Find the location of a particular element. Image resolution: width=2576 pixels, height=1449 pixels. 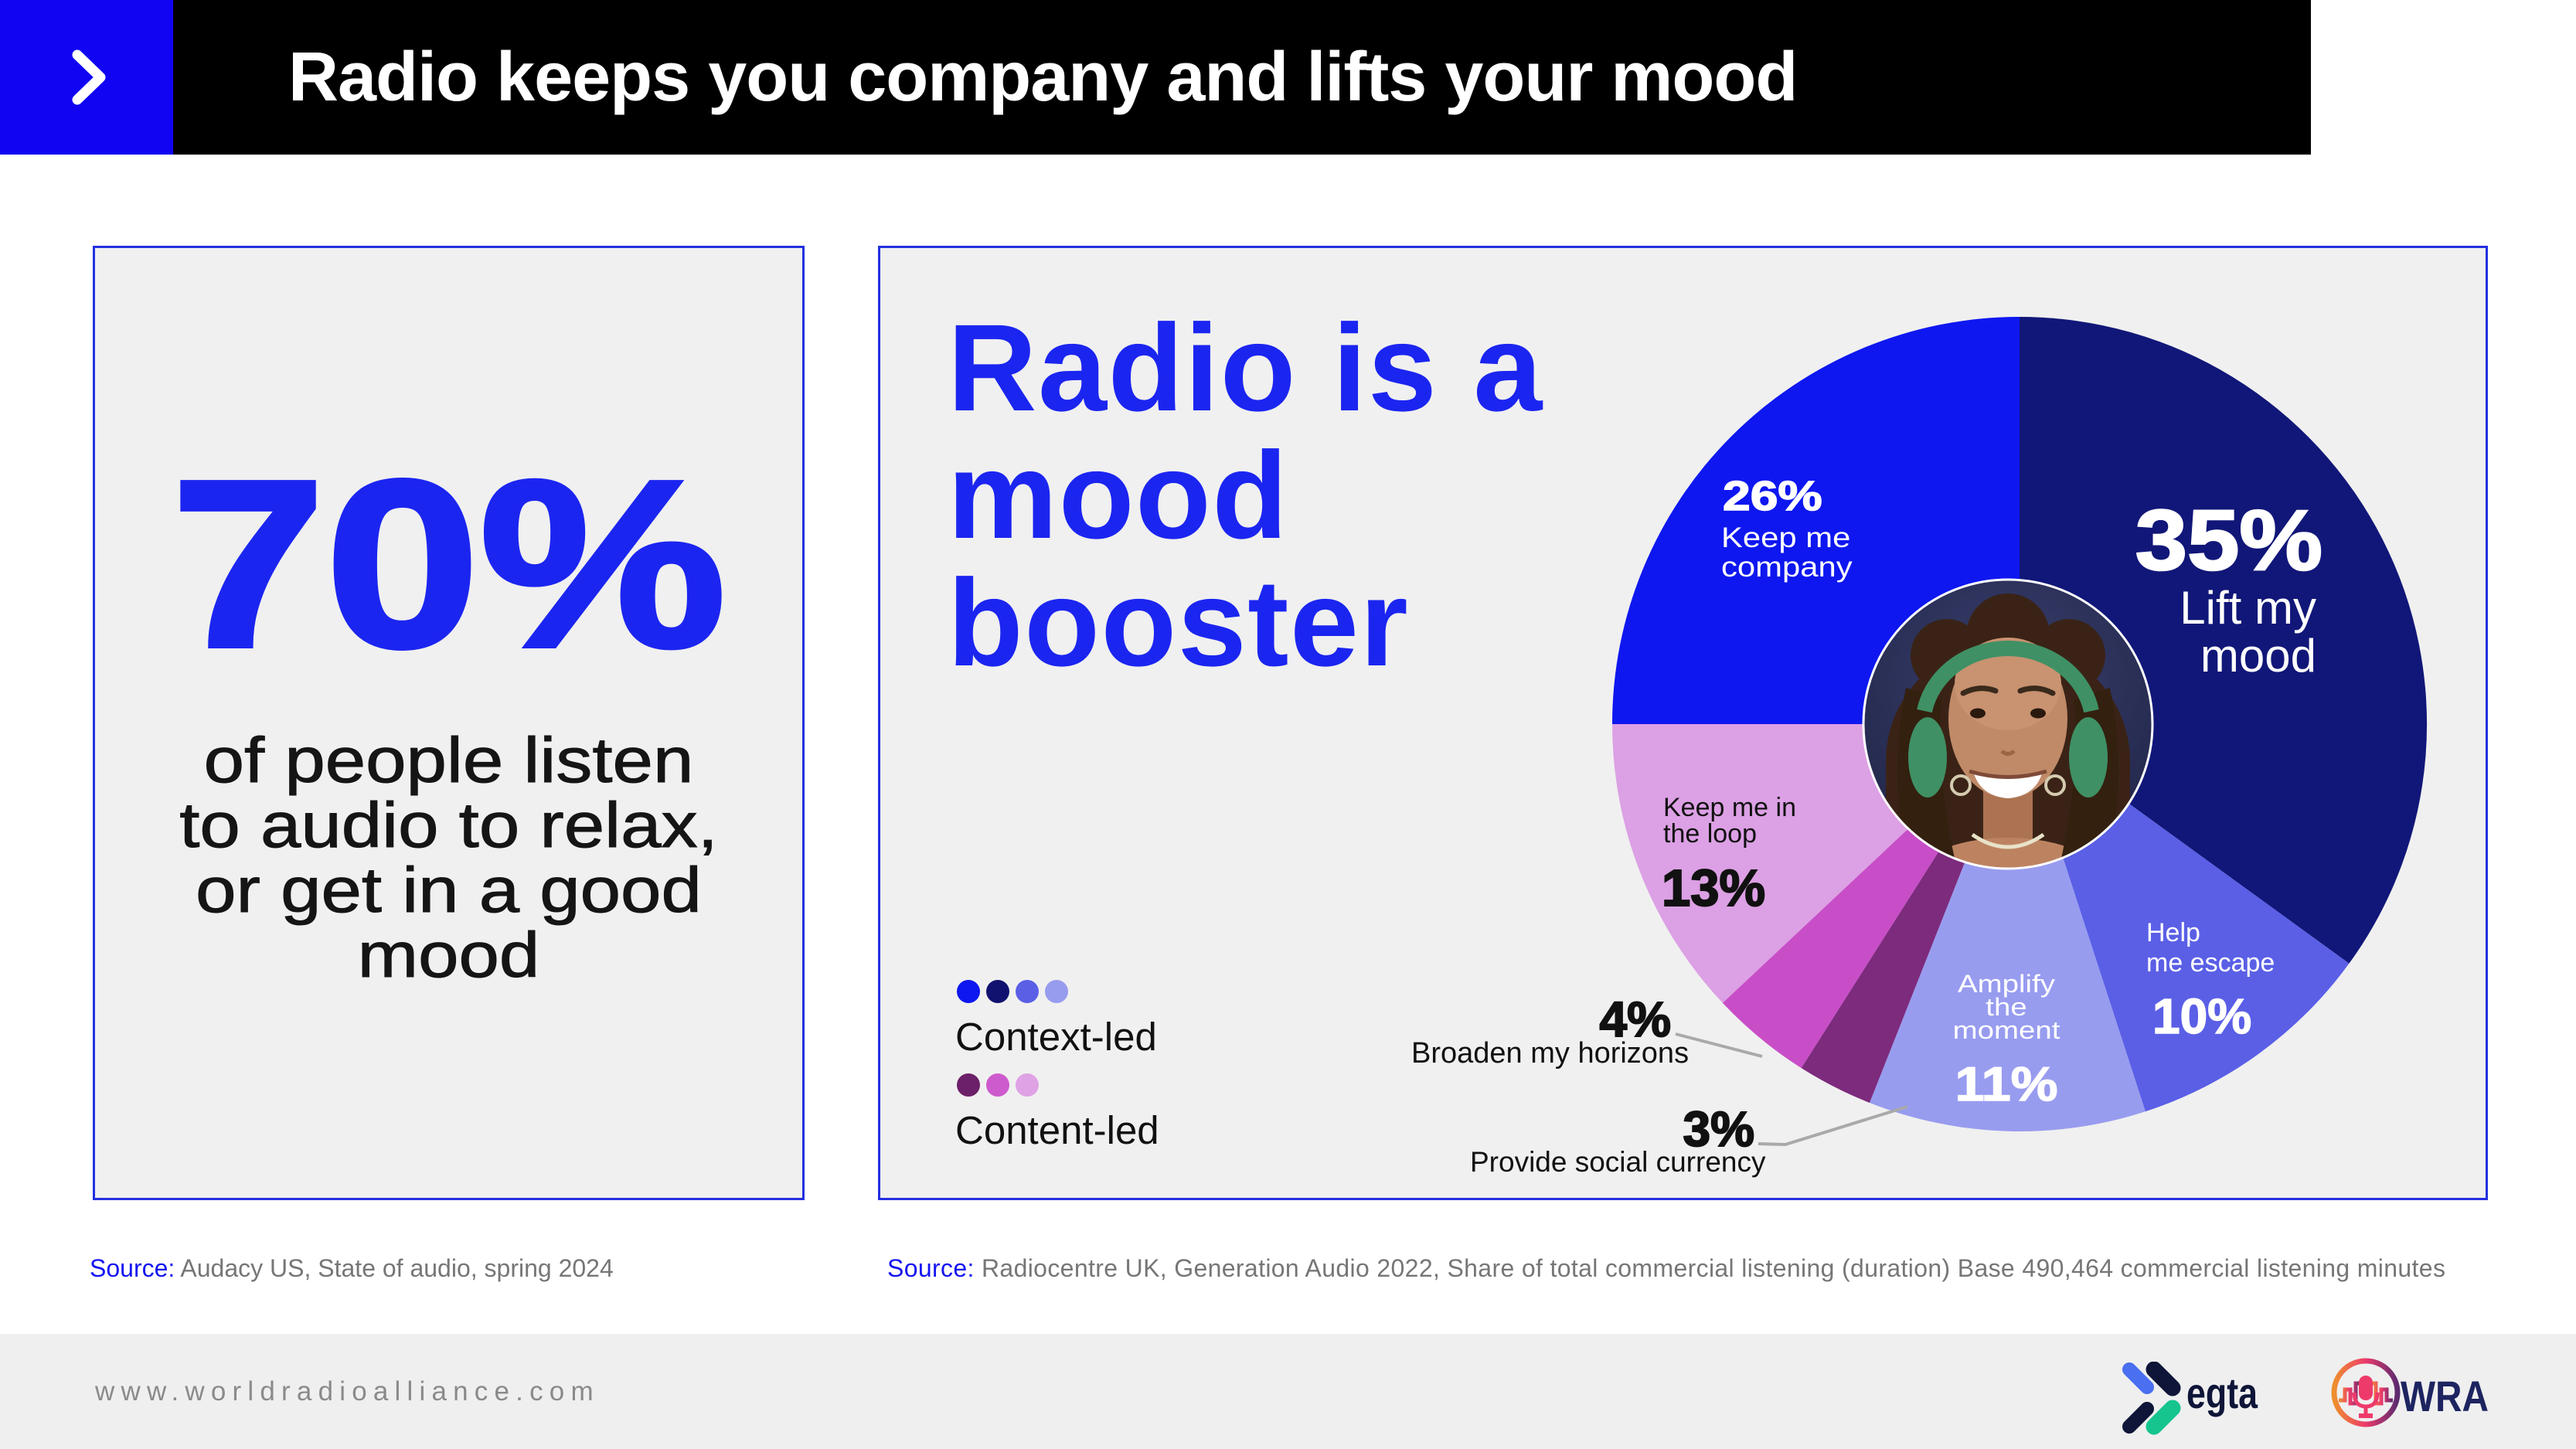

svg-text: egta is located at coordinates (2222, 1393).